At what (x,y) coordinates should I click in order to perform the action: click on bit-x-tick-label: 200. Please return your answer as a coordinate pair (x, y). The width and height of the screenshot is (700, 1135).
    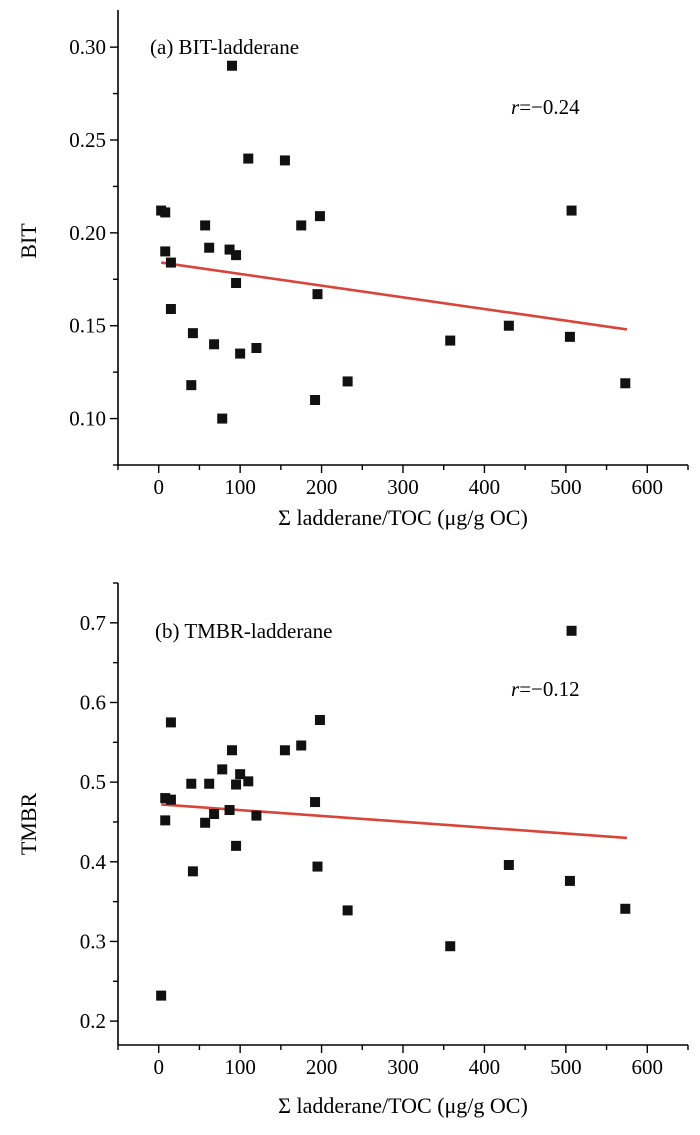
    Looking at the image, I should click on (322, 487).